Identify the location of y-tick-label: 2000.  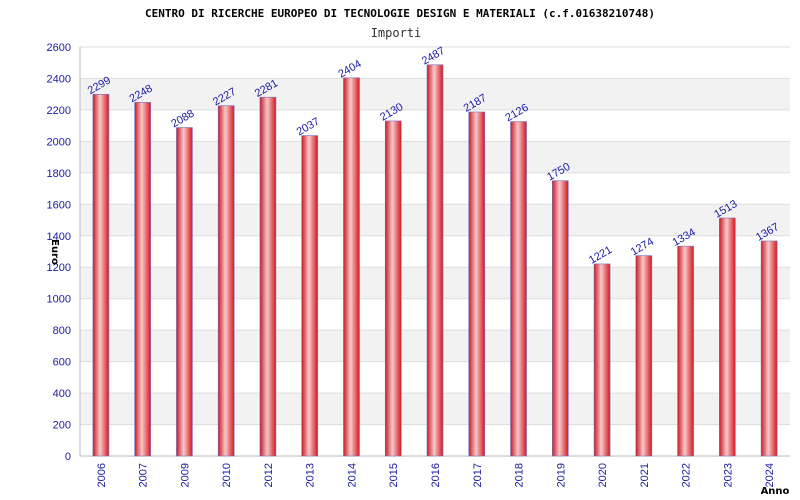
(59, 142).